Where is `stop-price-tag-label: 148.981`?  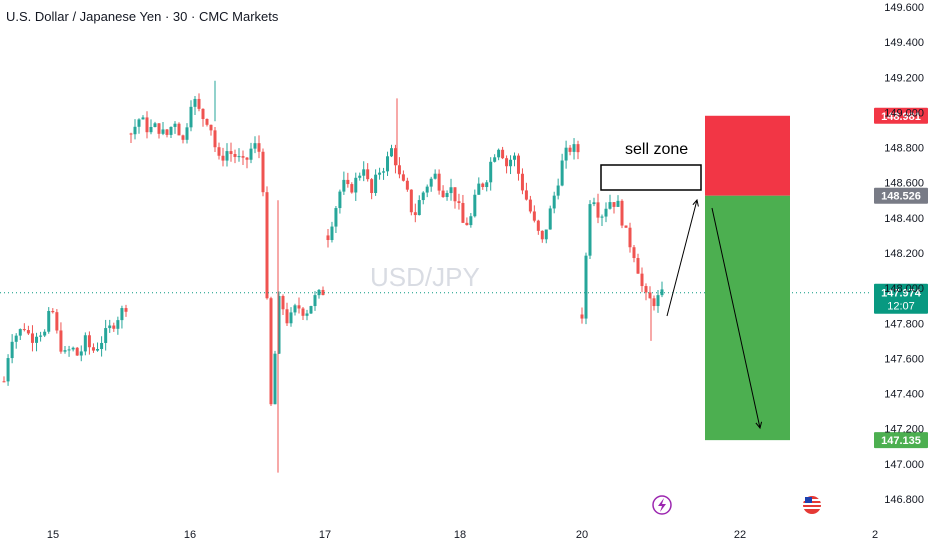
stop-price-tag-label: 148.981 is located at coordinates (901, 117).